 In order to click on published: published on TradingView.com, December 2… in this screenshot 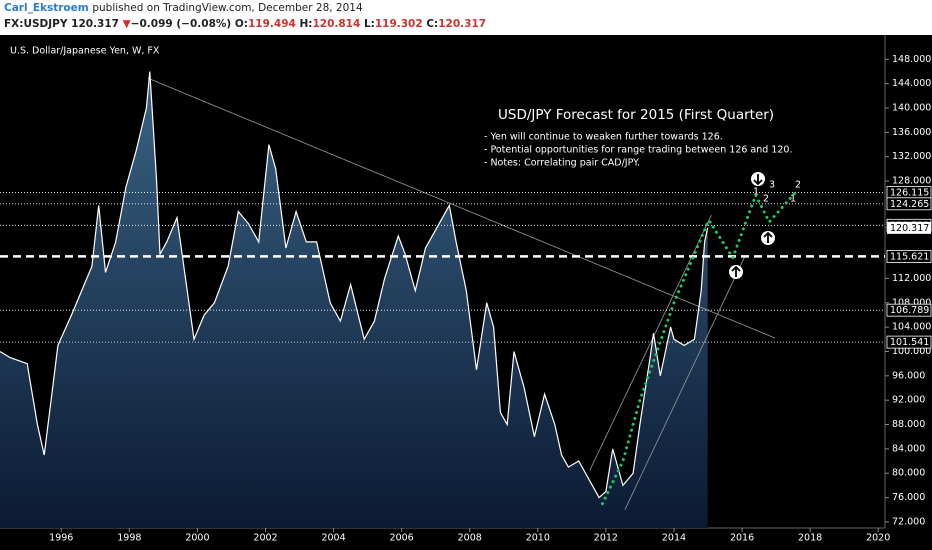, I will do `click(227, 8)`.